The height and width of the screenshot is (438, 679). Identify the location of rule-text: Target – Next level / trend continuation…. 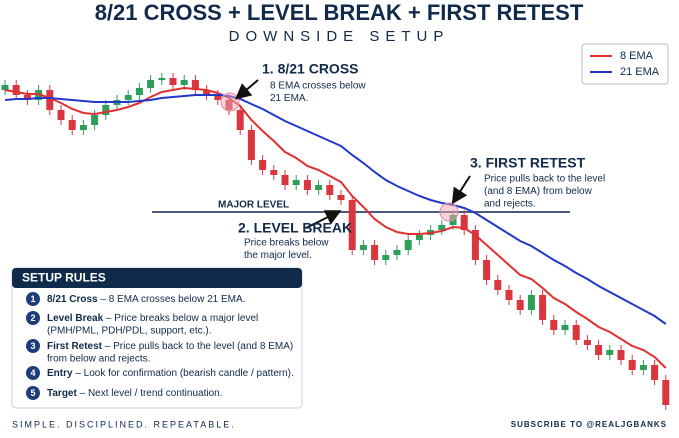
(134, 393).